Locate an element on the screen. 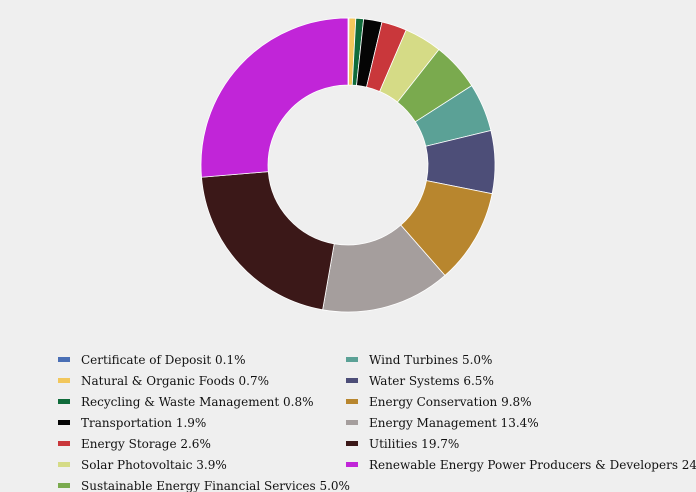  legend-item: Natural & Organic Foods 0.7% is located at coordinates (163, 381).